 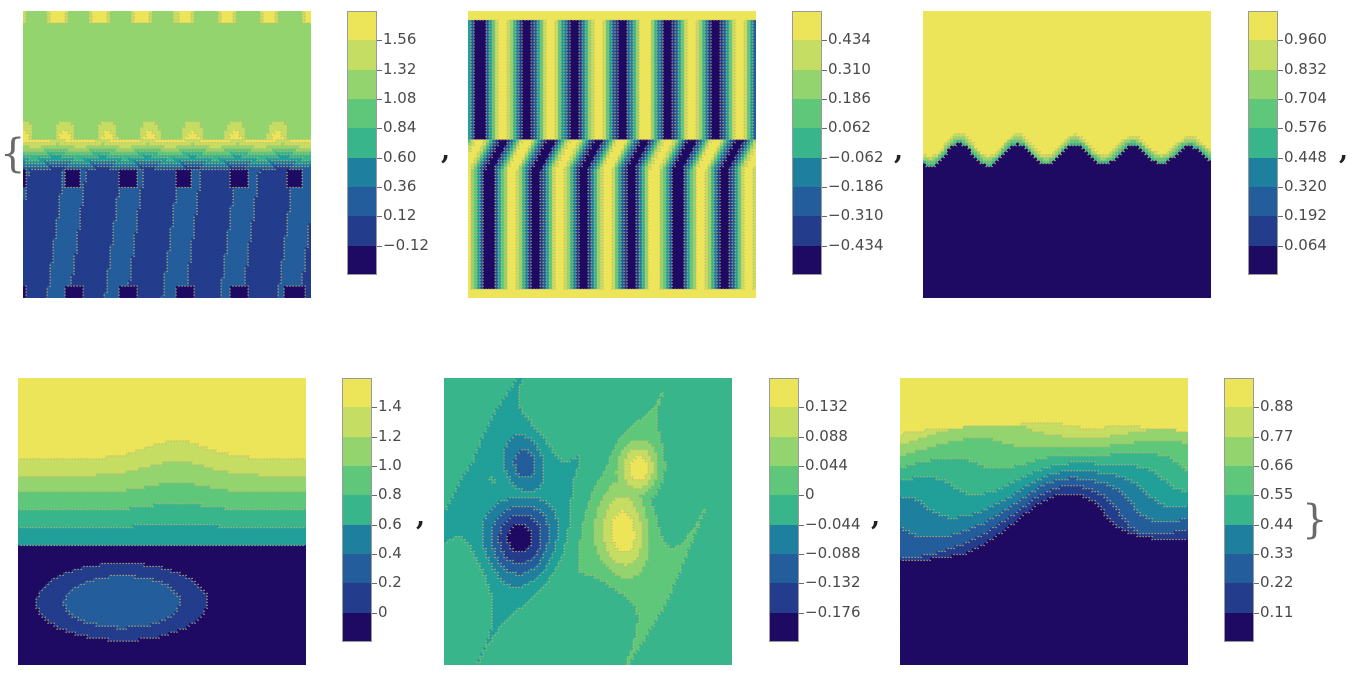 What do you see at coordinates (362, 143) in the screenshot?
I see `colorbar-1: 1.56 1.32 1.08 0.84 0.60 0.36 0.12 −0.12` at bounding box center [362, 143].